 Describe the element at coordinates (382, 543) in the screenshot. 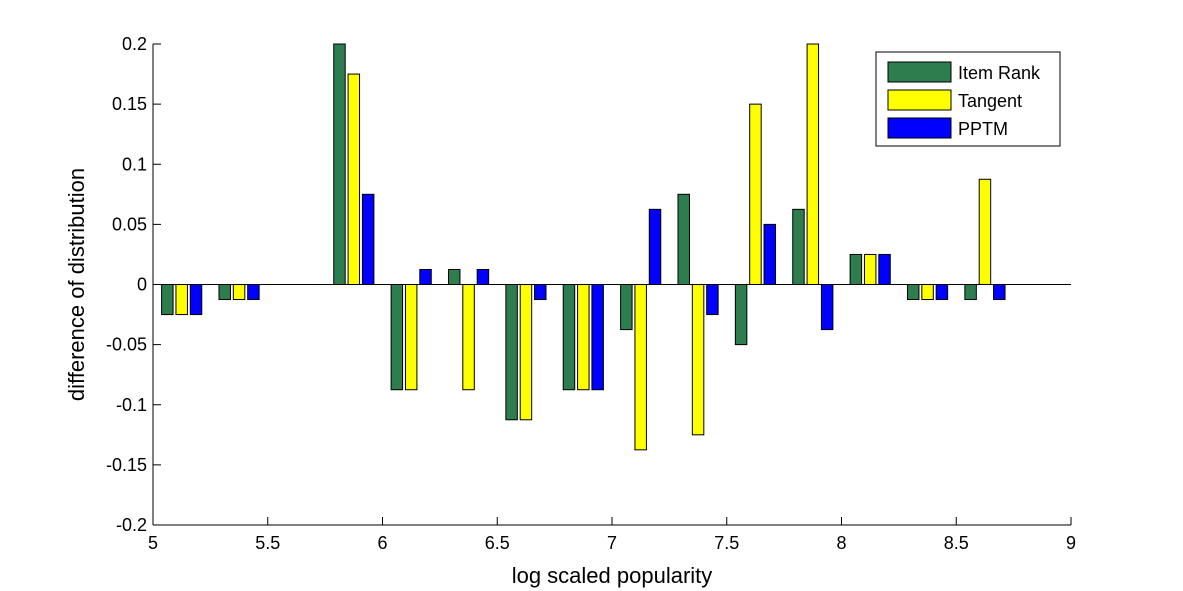

I see `x-tick-label: 6` at that location.